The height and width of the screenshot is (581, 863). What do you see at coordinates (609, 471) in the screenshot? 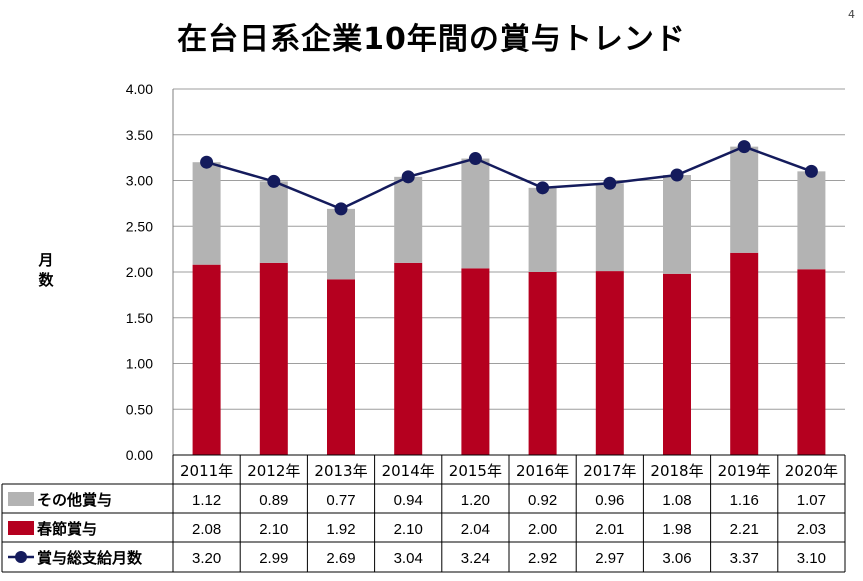
I see `x-category-label: 2017年` at bounding box center [609, 471].